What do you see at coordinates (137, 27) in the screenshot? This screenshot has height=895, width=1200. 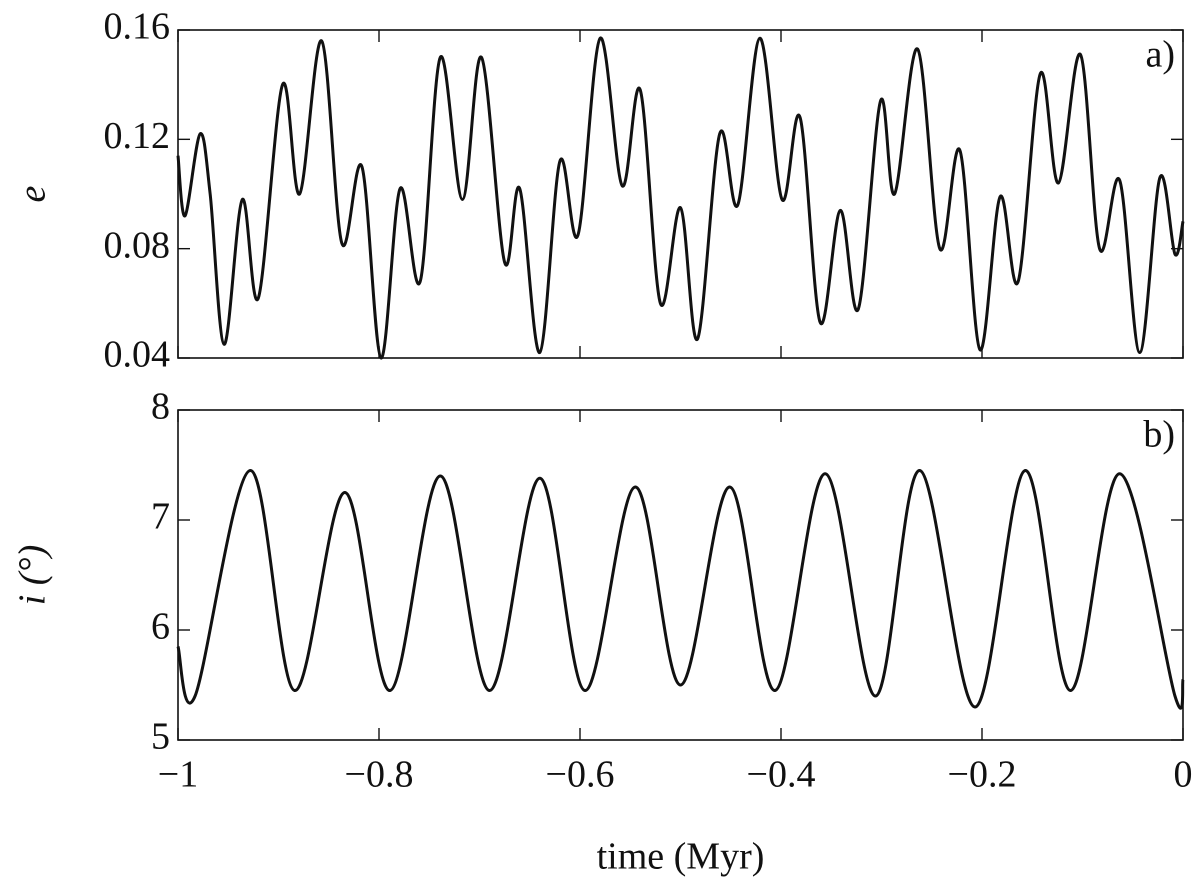 I see `y-tick-label: 0.16` at bounding box center [137, 27].